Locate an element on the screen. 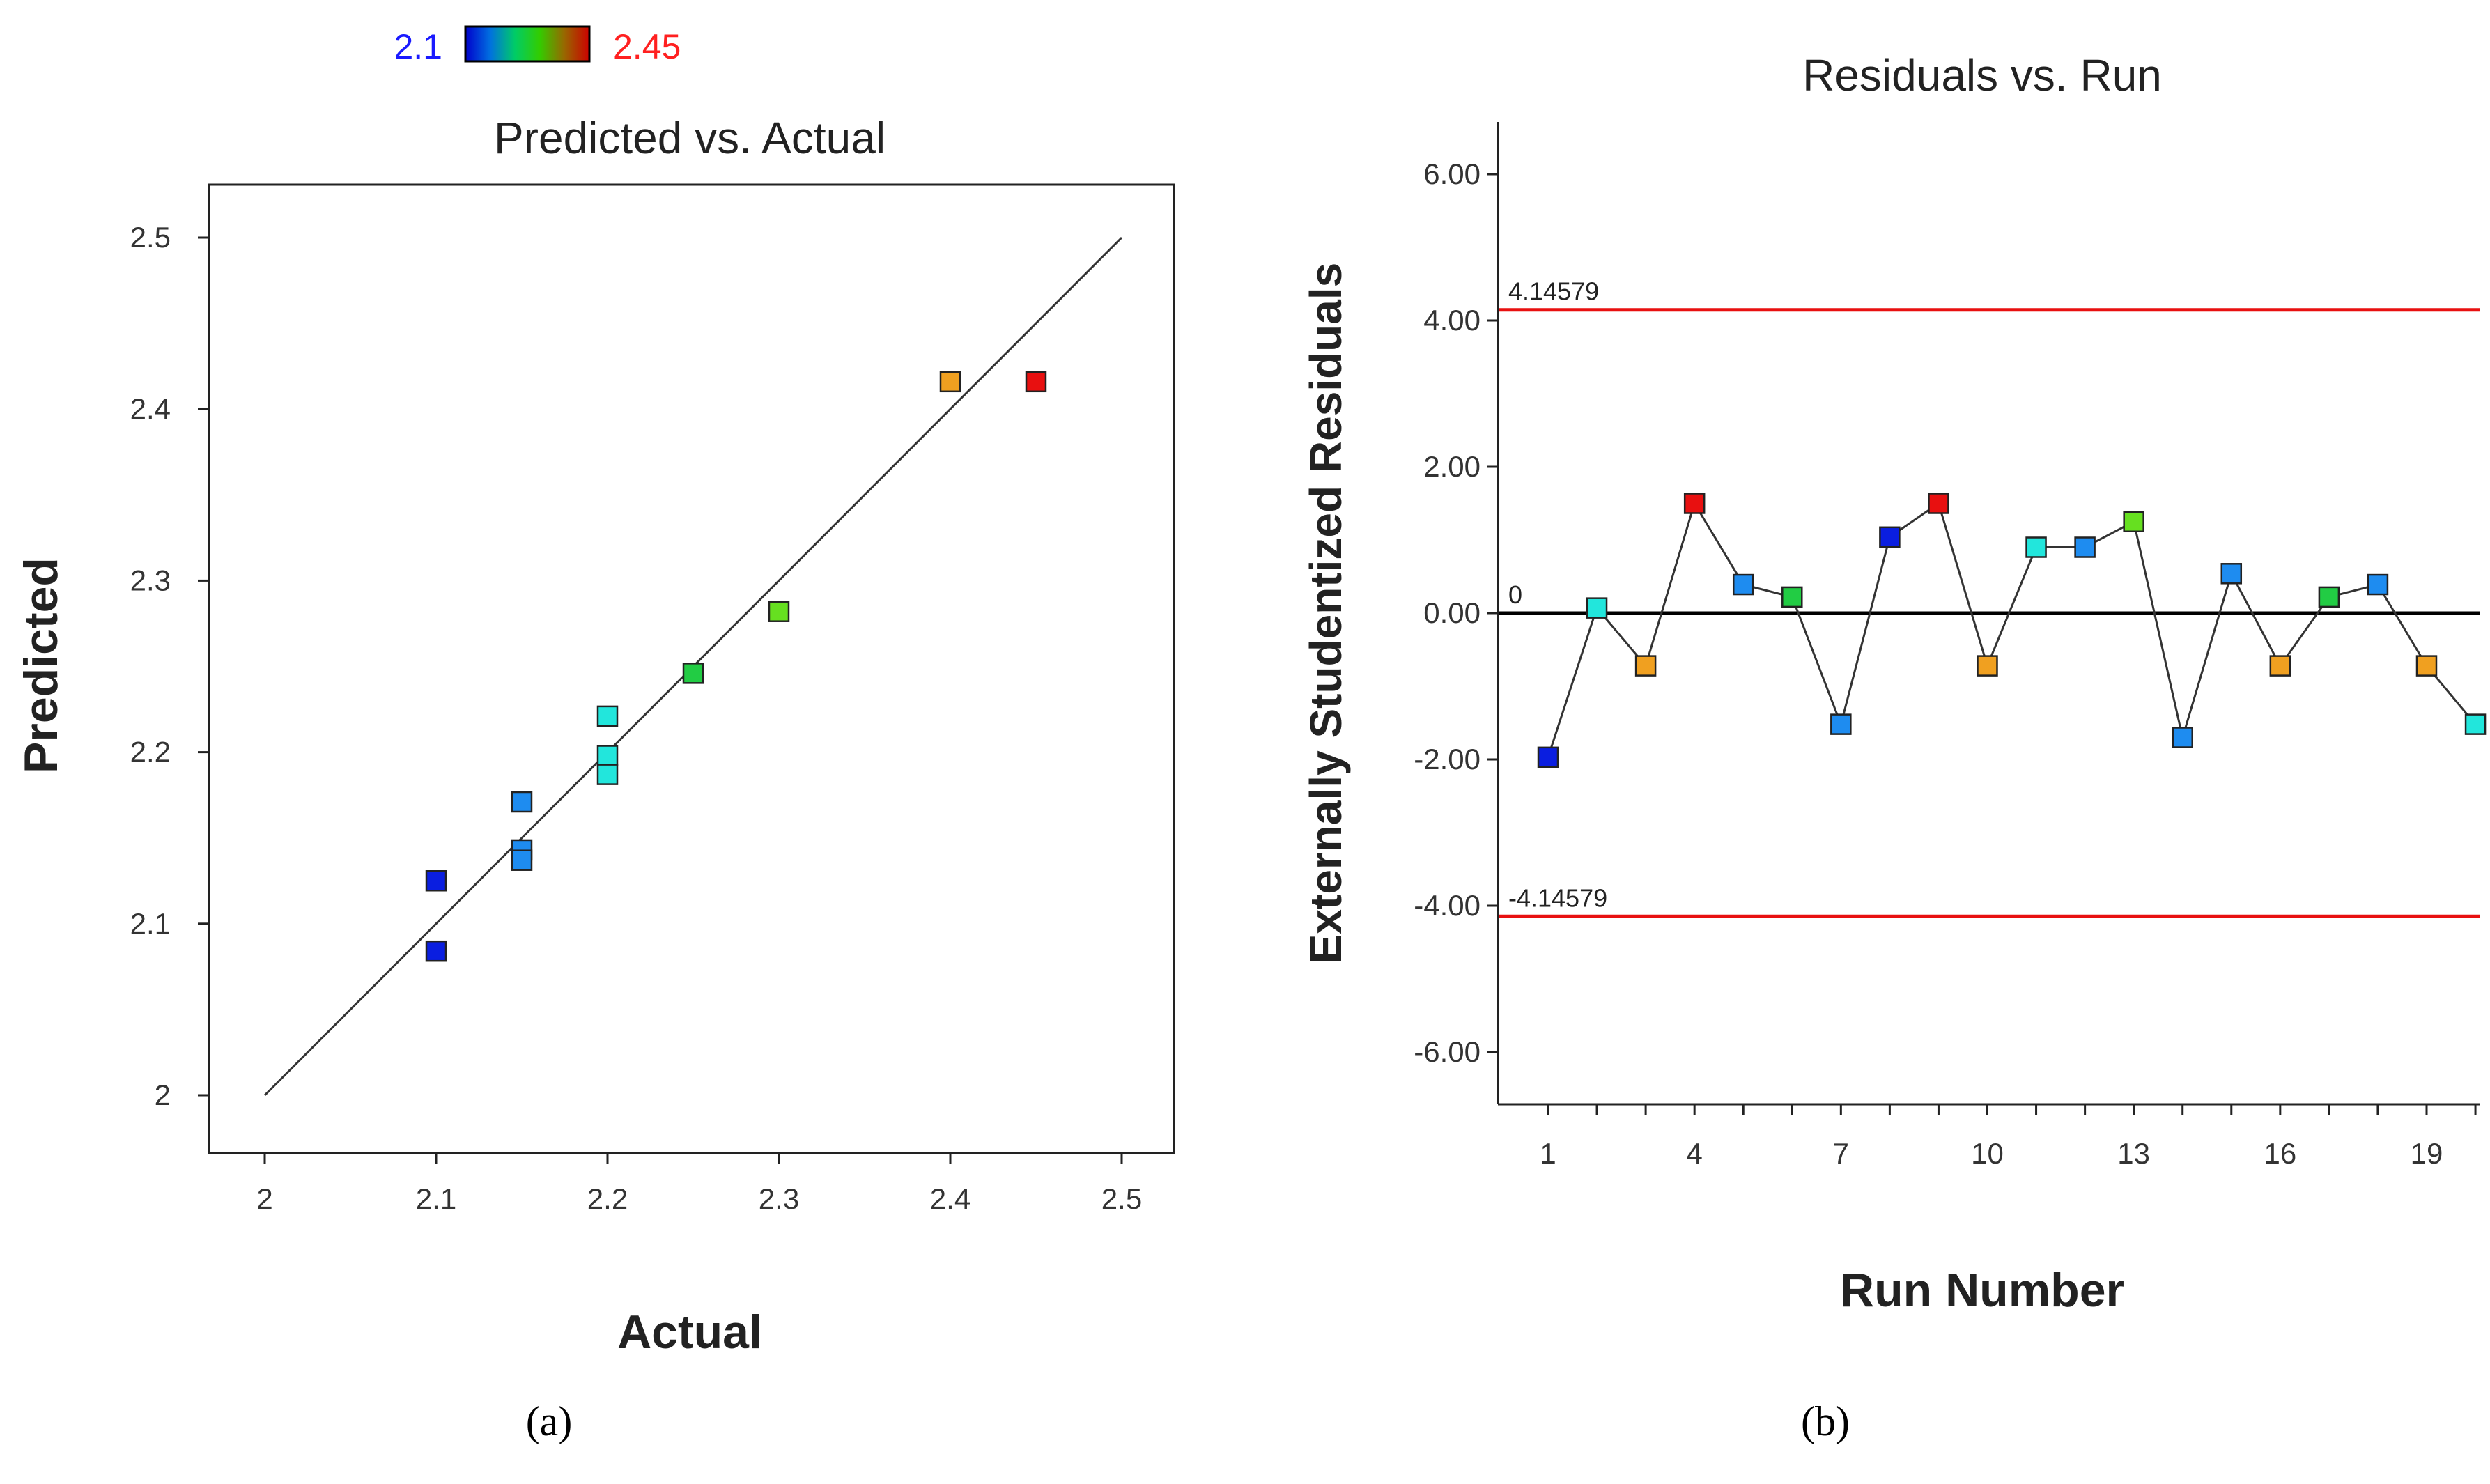 The height and width of the screenshot is (1484, 2490). chart-b-limit-label: 0 is located at coordinates (1515, 594).